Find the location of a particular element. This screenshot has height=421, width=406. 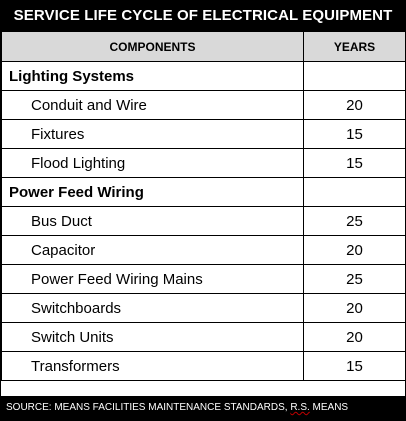

component-name: Power Feed Wiring Mains is located at coordinates (152, 279).